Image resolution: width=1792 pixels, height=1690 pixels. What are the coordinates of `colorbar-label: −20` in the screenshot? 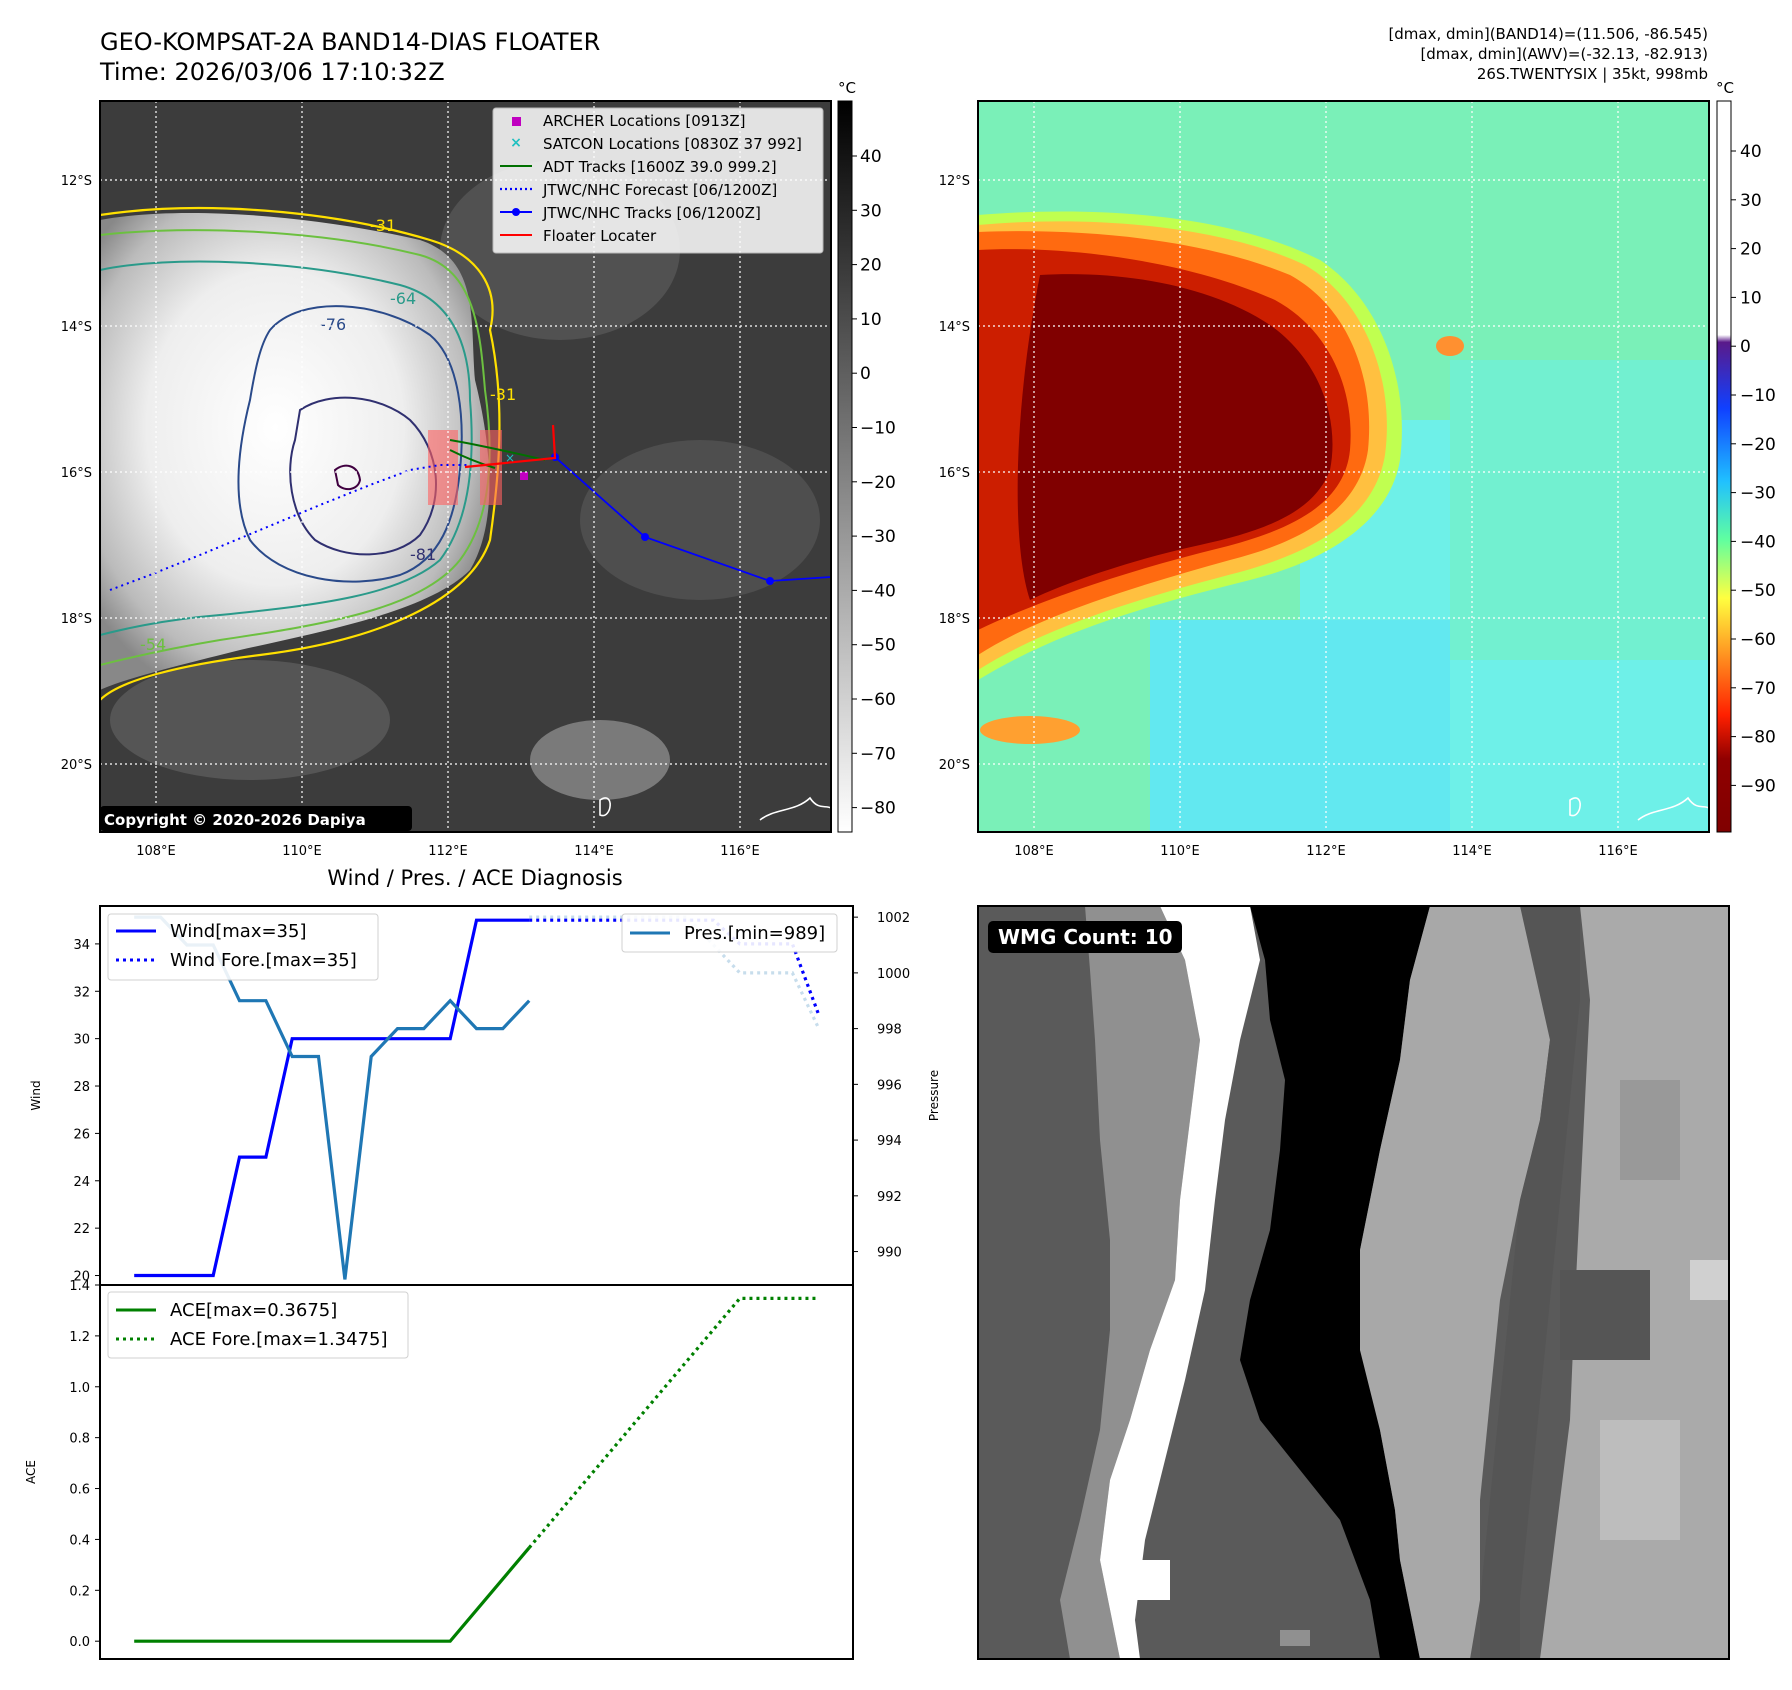 It's located at (878, 483).